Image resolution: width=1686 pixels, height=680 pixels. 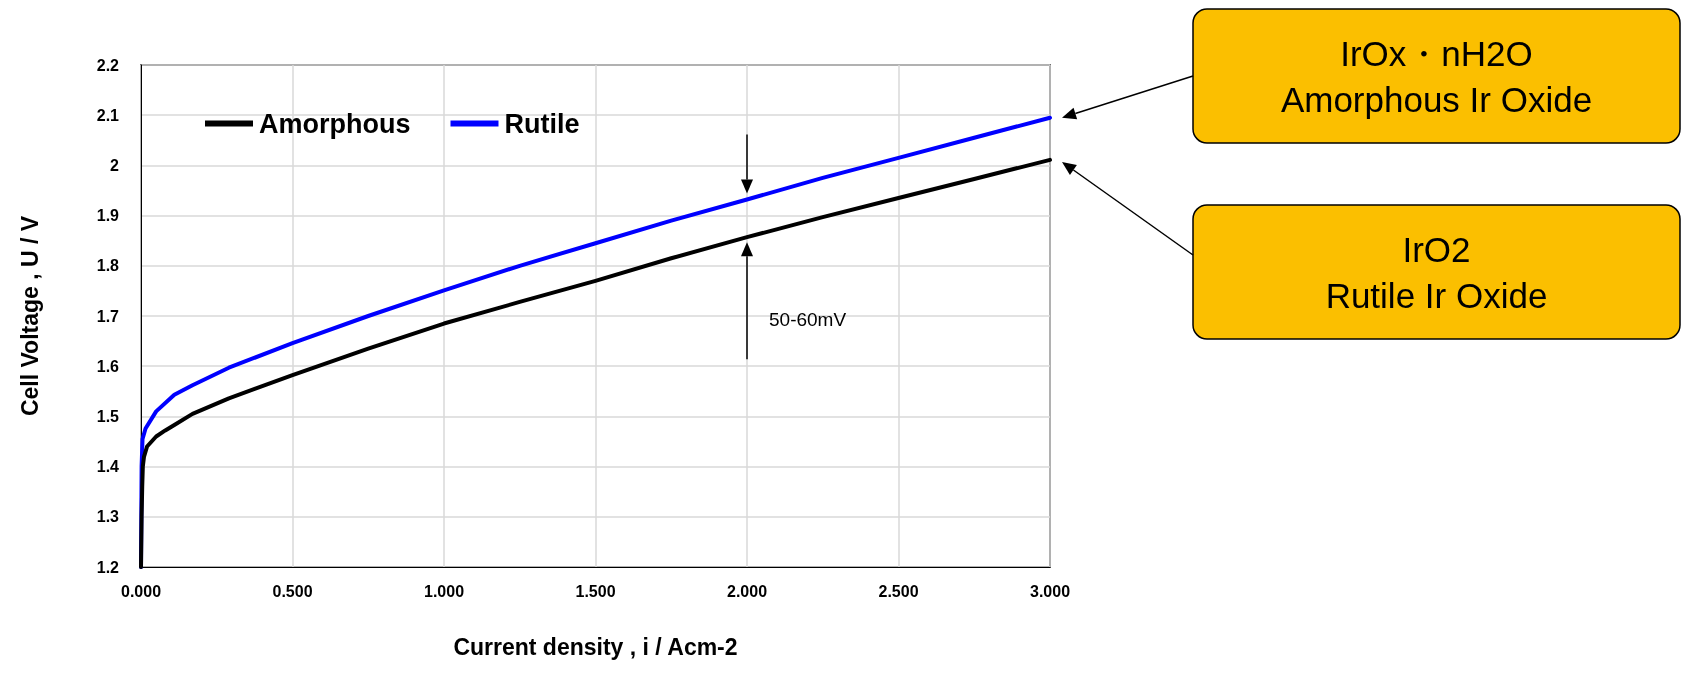 What do you see at coordinates (108, 266) in the screenshot?
I see `y-tick-label: 1.8` at bounding box center [108, 266].